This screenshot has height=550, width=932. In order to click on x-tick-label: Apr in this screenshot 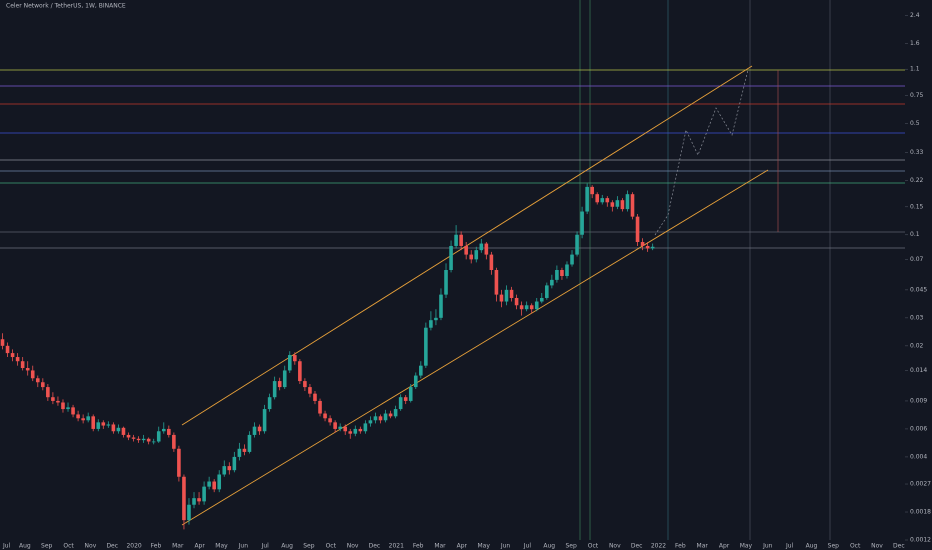, I will do `click(462, 546)`.